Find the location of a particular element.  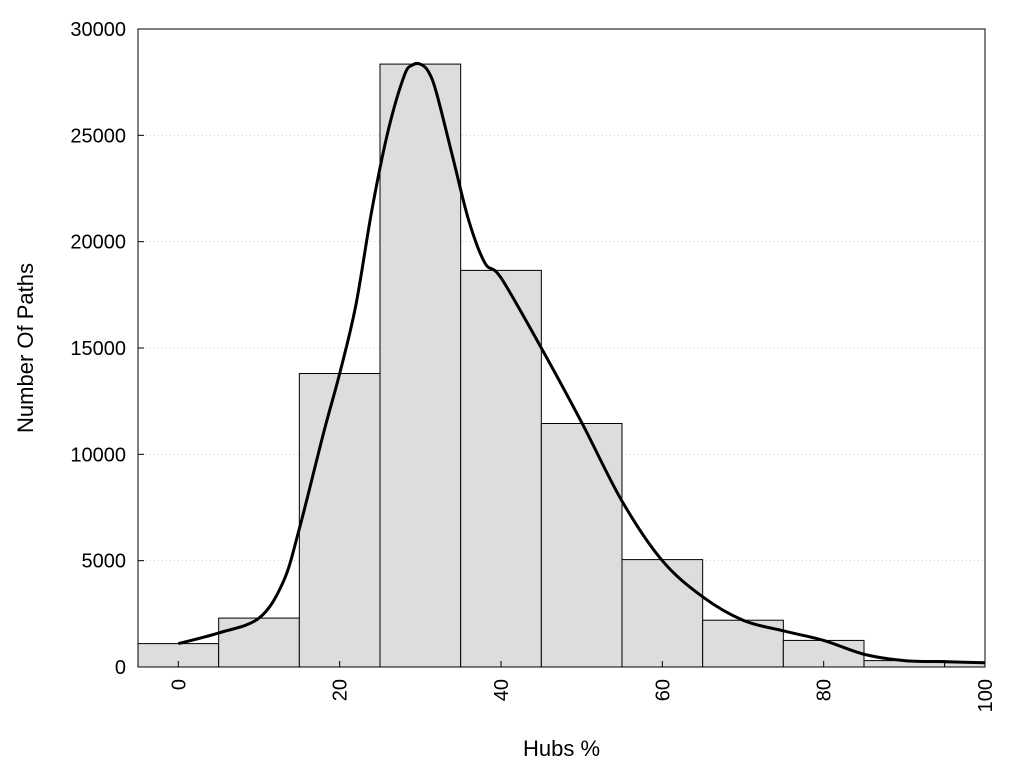

x-tick-label: 80 is located at coordinates (825, 690).